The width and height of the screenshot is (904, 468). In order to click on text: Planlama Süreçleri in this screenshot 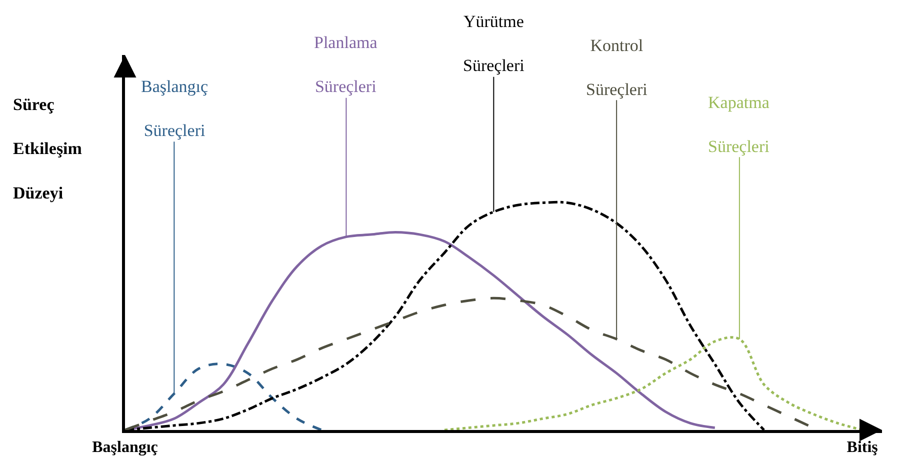, I will do `click(346, 64)`.